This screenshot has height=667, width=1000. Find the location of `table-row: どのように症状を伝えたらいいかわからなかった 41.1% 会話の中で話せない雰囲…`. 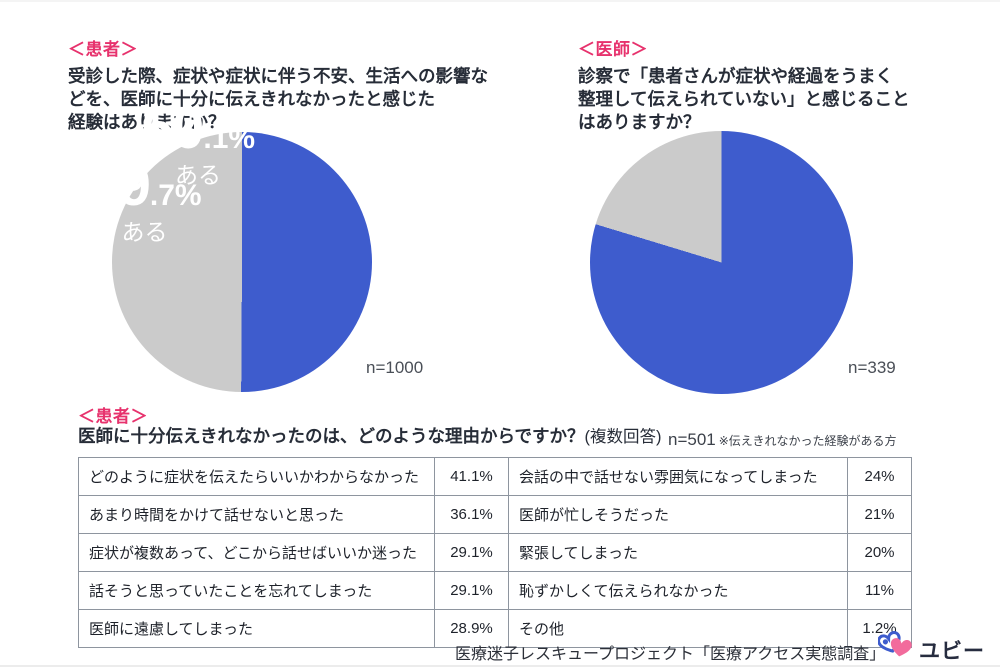

table-row: どのように症状を伝えたらいいかわからなかった 41.1% 会話の中で話せない雰囲… is located at coordinates (495, 476).